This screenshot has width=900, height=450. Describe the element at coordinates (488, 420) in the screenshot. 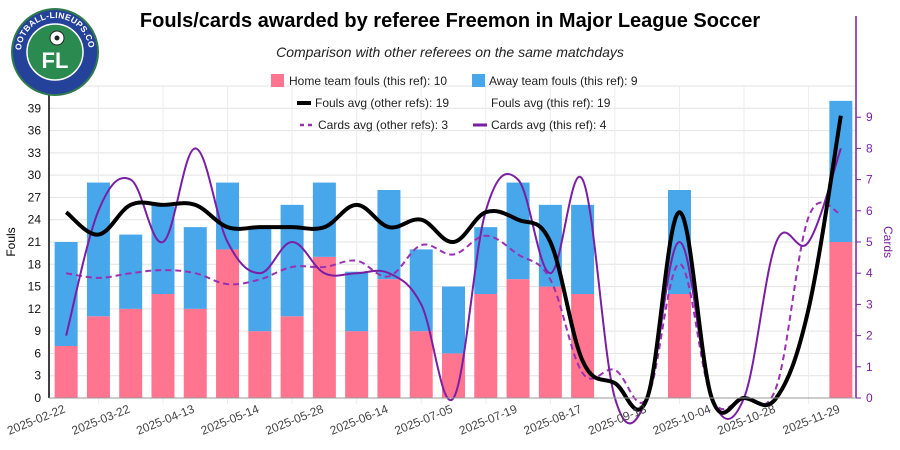

I see `x-tick-label: 2025-07-19` at that location.